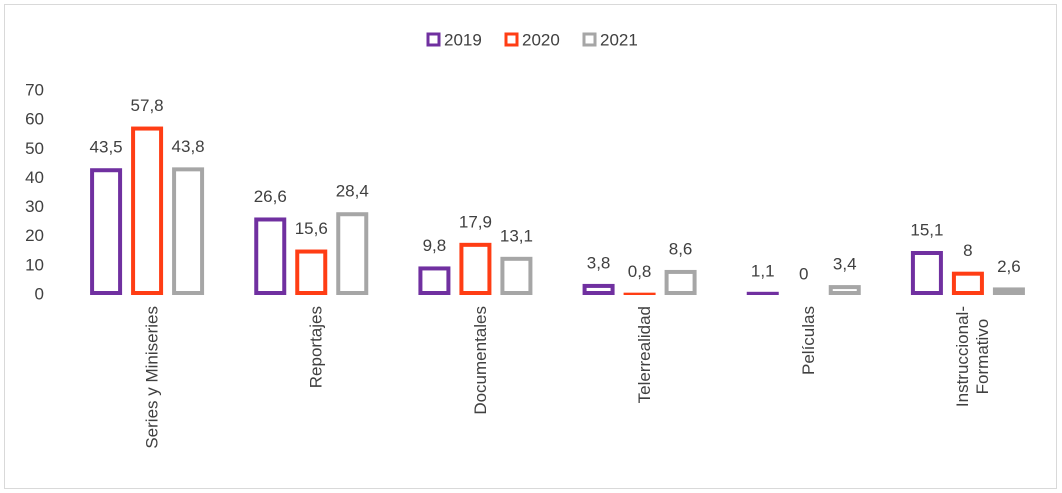 Image resolution: width=1062 pixels, height=493 pixels. What do you see at coordinates (644, 354) in the screenshot?
I see `x-tick-label: Telerrealidad` at bounding box center [644, 354].